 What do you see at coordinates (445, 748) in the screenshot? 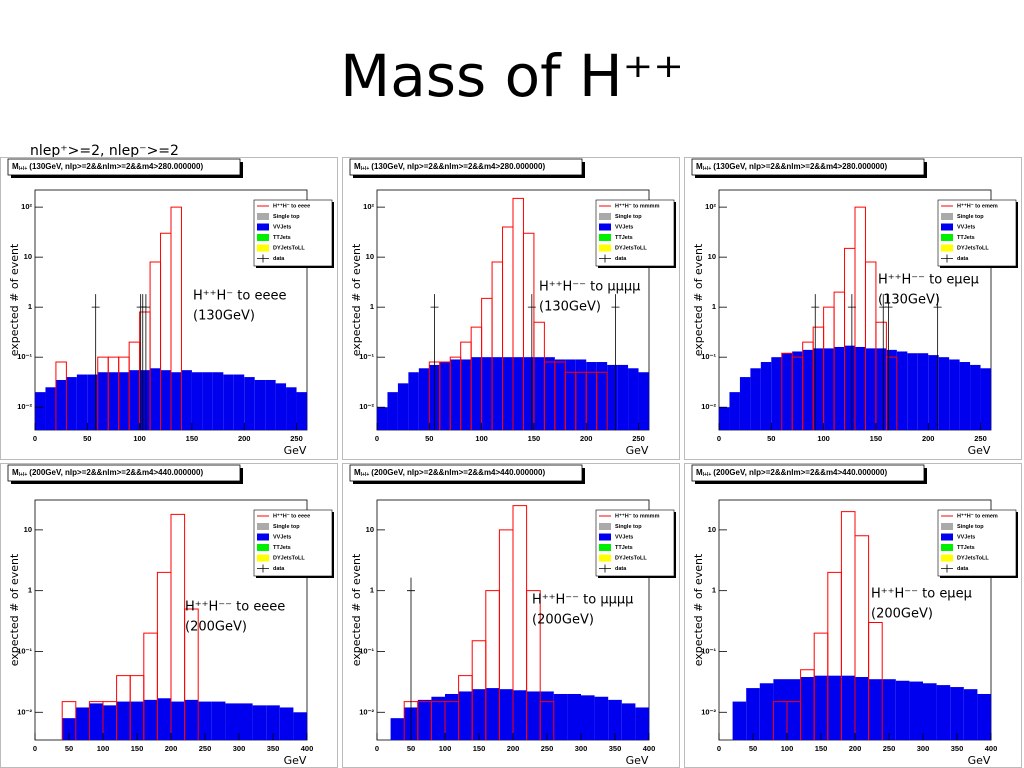
I see `x-tick-label: 100` at bounding box center [445, 748].